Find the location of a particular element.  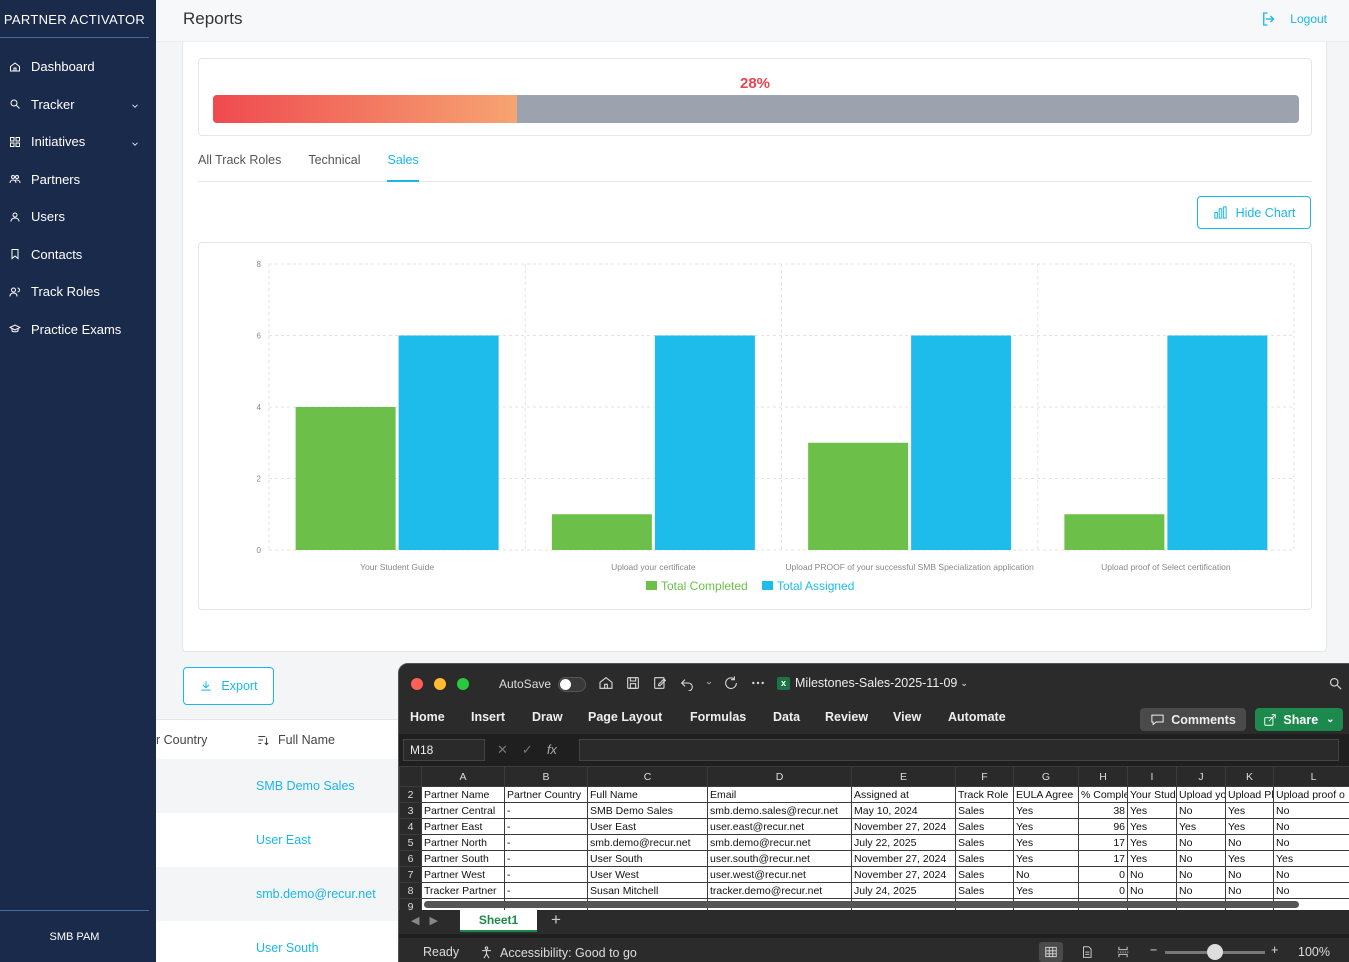

more-icon is located at coordinates (758, 683).